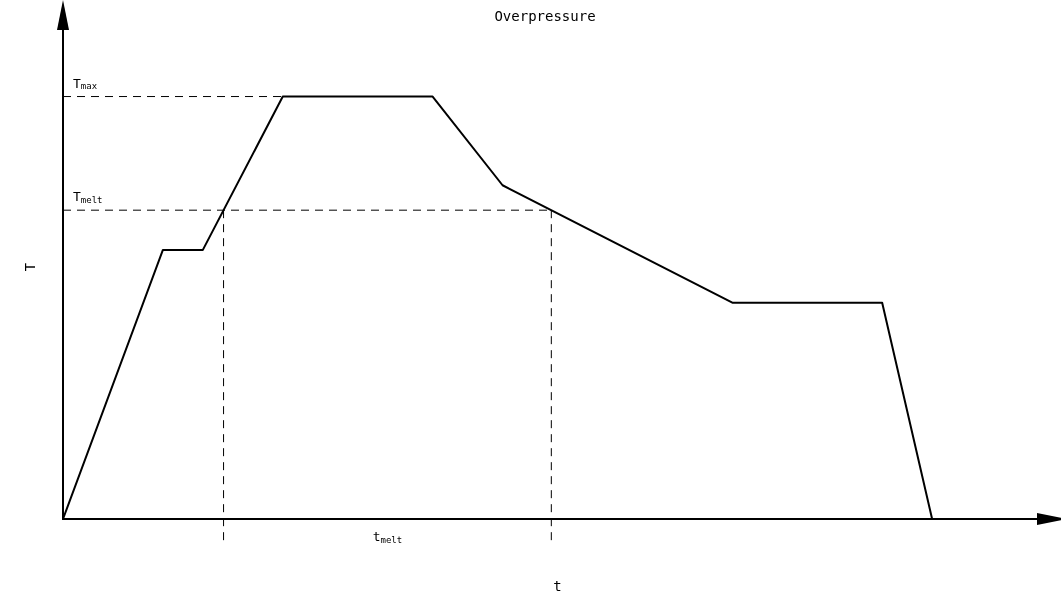 The width and height of the screenshot is (1061, 598). Describe the element at coordinates (557, 586) in the screenshot. I see `x-axis-title: t` at that location.